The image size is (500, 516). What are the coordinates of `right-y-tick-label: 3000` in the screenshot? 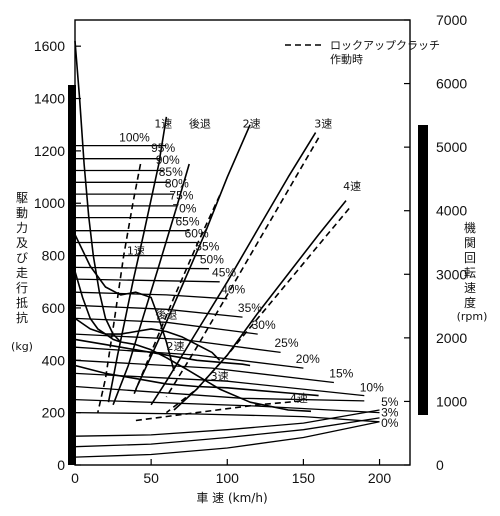 It's located at (451, 274).